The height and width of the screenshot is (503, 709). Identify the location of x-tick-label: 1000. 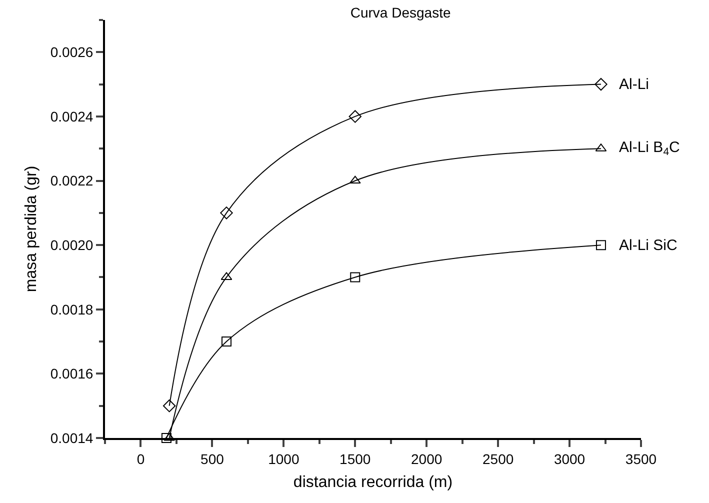
(284, 458).